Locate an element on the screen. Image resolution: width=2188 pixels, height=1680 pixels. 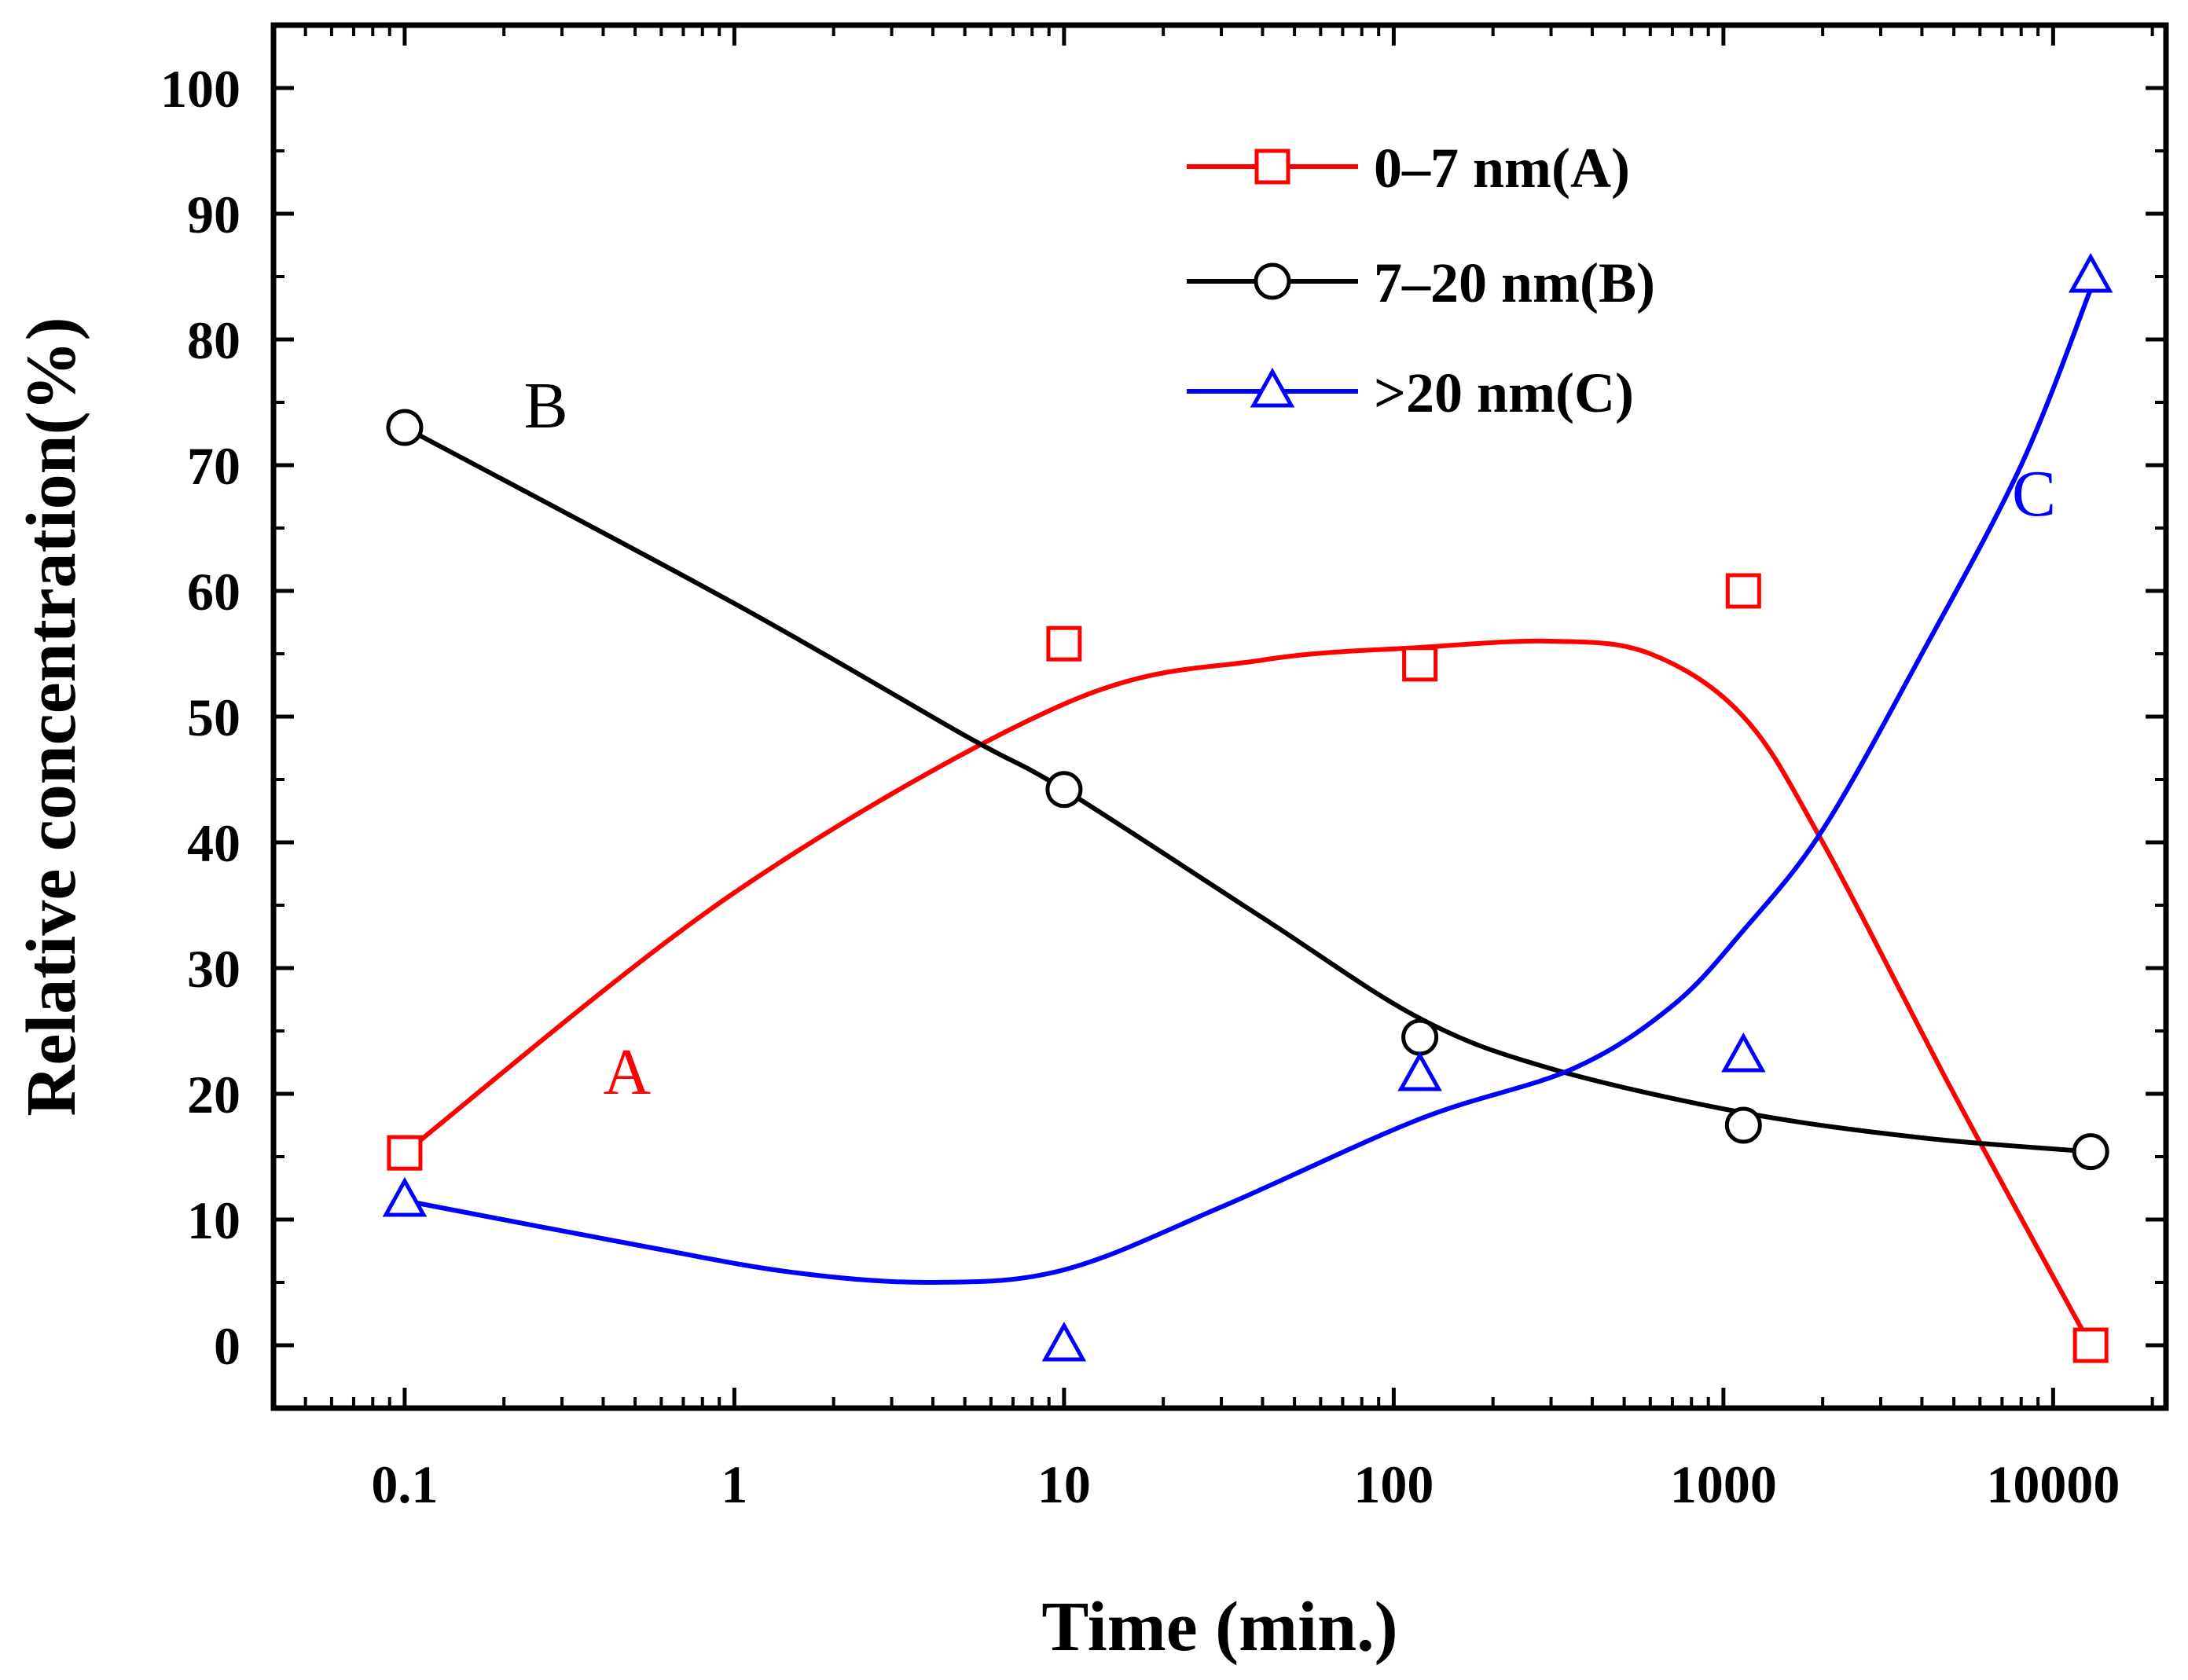
x-tick-label: 1 is located at coordinates (734, 1484).